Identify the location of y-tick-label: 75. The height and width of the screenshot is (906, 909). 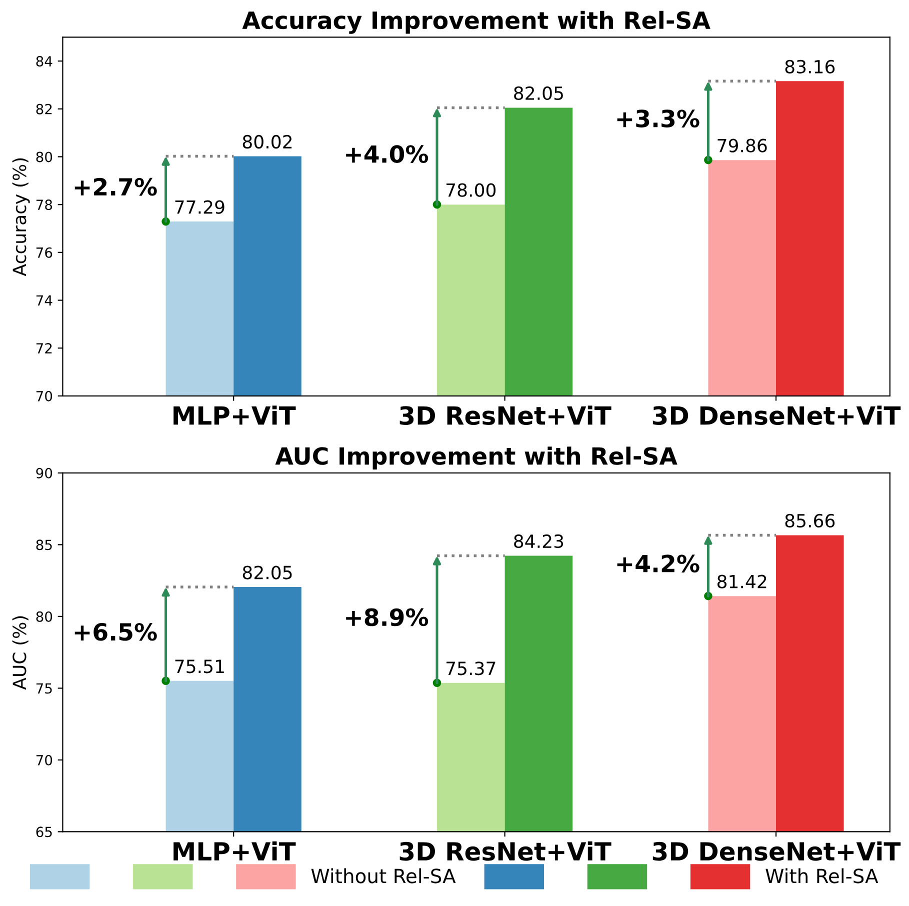
(44, 688).